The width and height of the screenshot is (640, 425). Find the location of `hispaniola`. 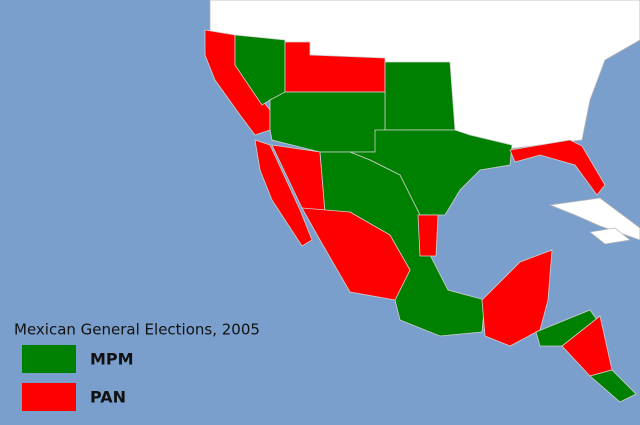

hispaniola is located at coordinates (610, 236).